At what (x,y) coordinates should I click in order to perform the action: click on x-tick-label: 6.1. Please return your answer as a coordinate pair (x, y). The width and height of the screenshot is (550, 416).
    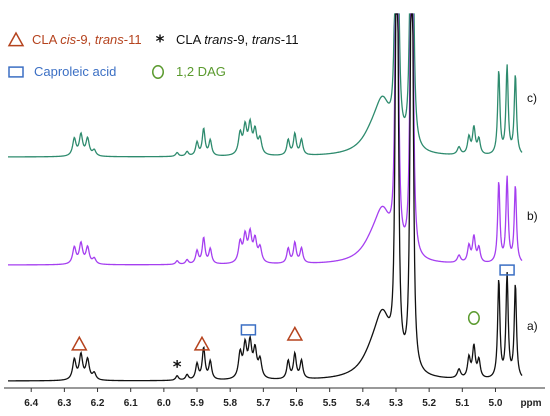
    Looking at the image, I should click on (131, 403).